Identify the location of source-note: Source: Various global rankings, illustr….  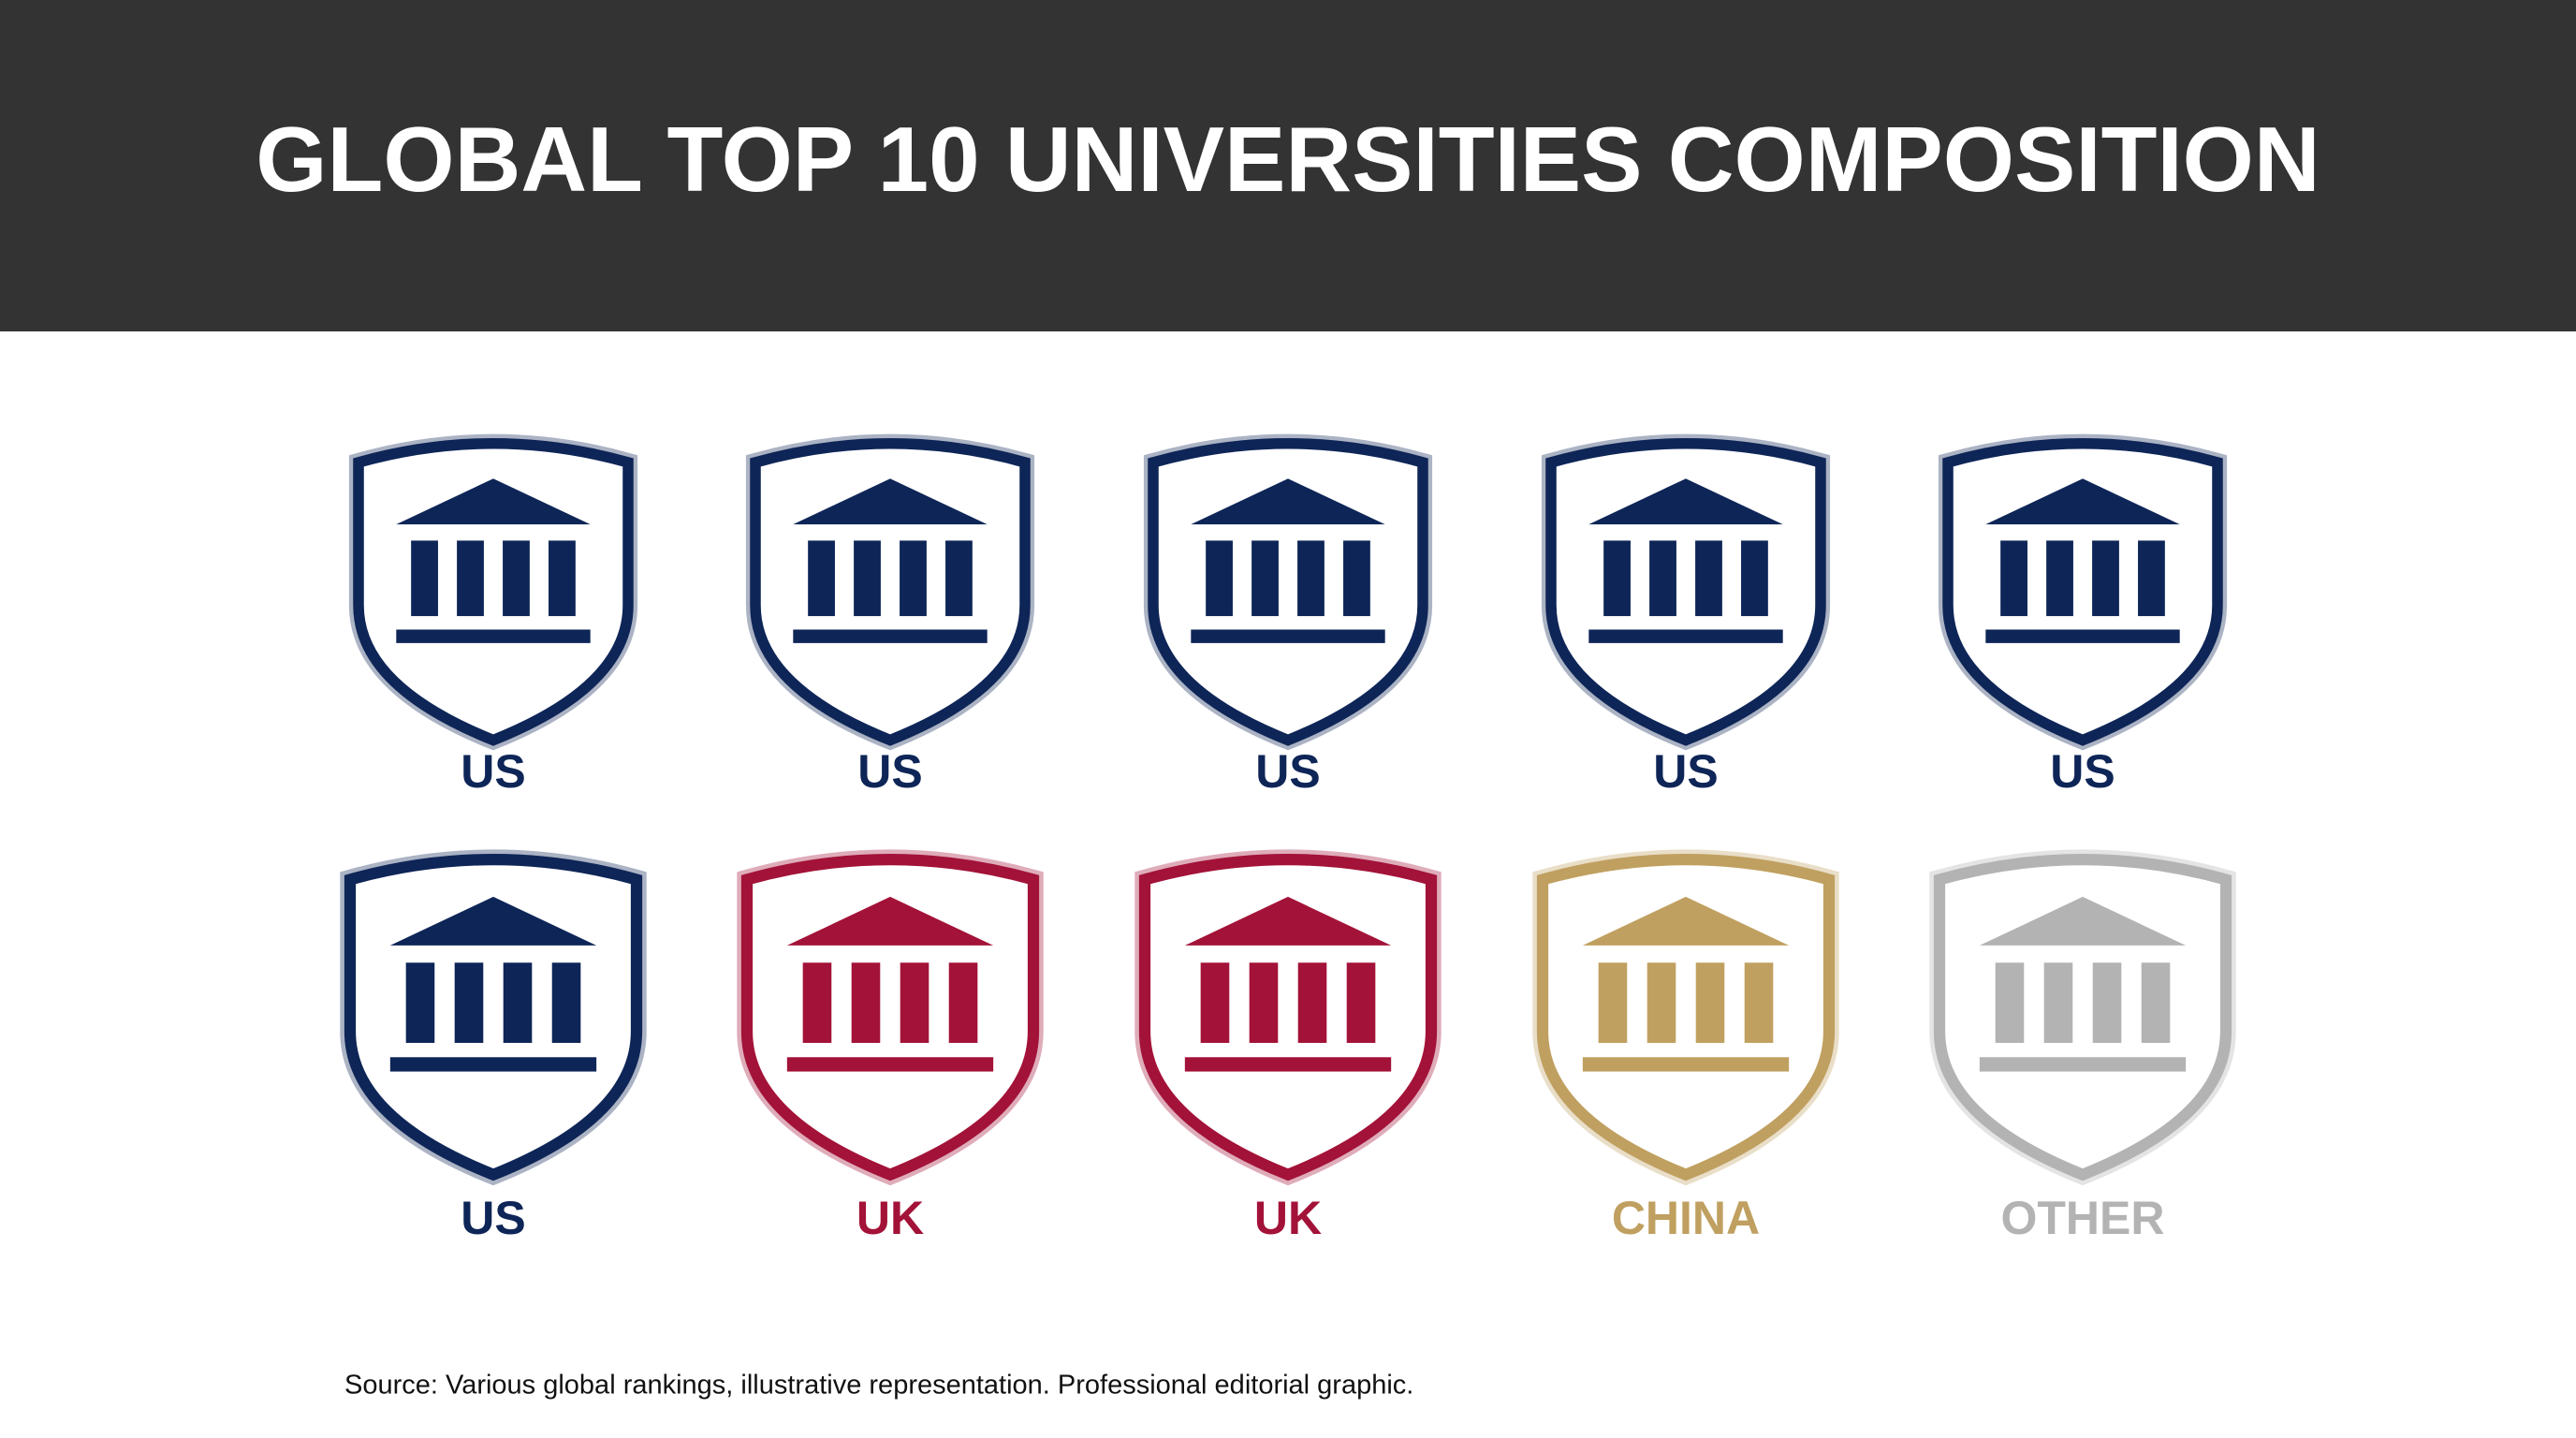
(878, 1386).